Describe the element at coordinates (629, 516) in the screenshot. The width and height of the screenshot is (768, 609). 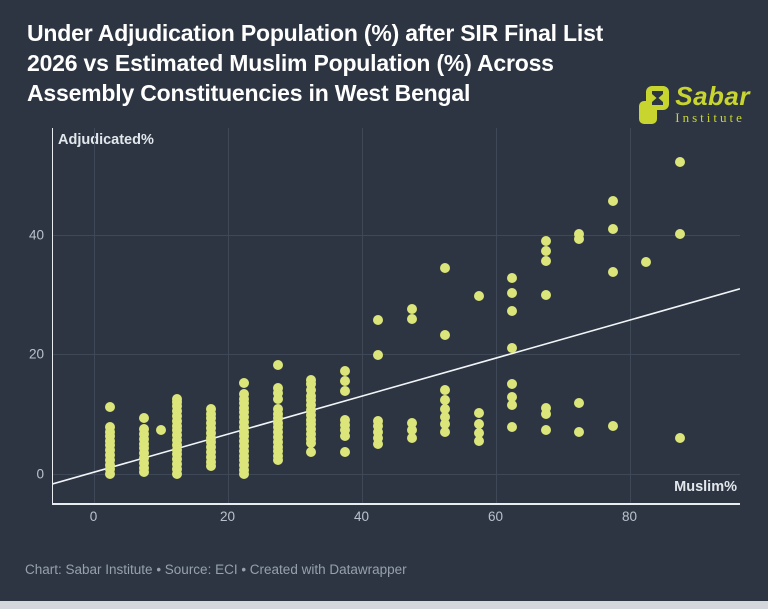
I see `x-tick-label: 80` at that location.